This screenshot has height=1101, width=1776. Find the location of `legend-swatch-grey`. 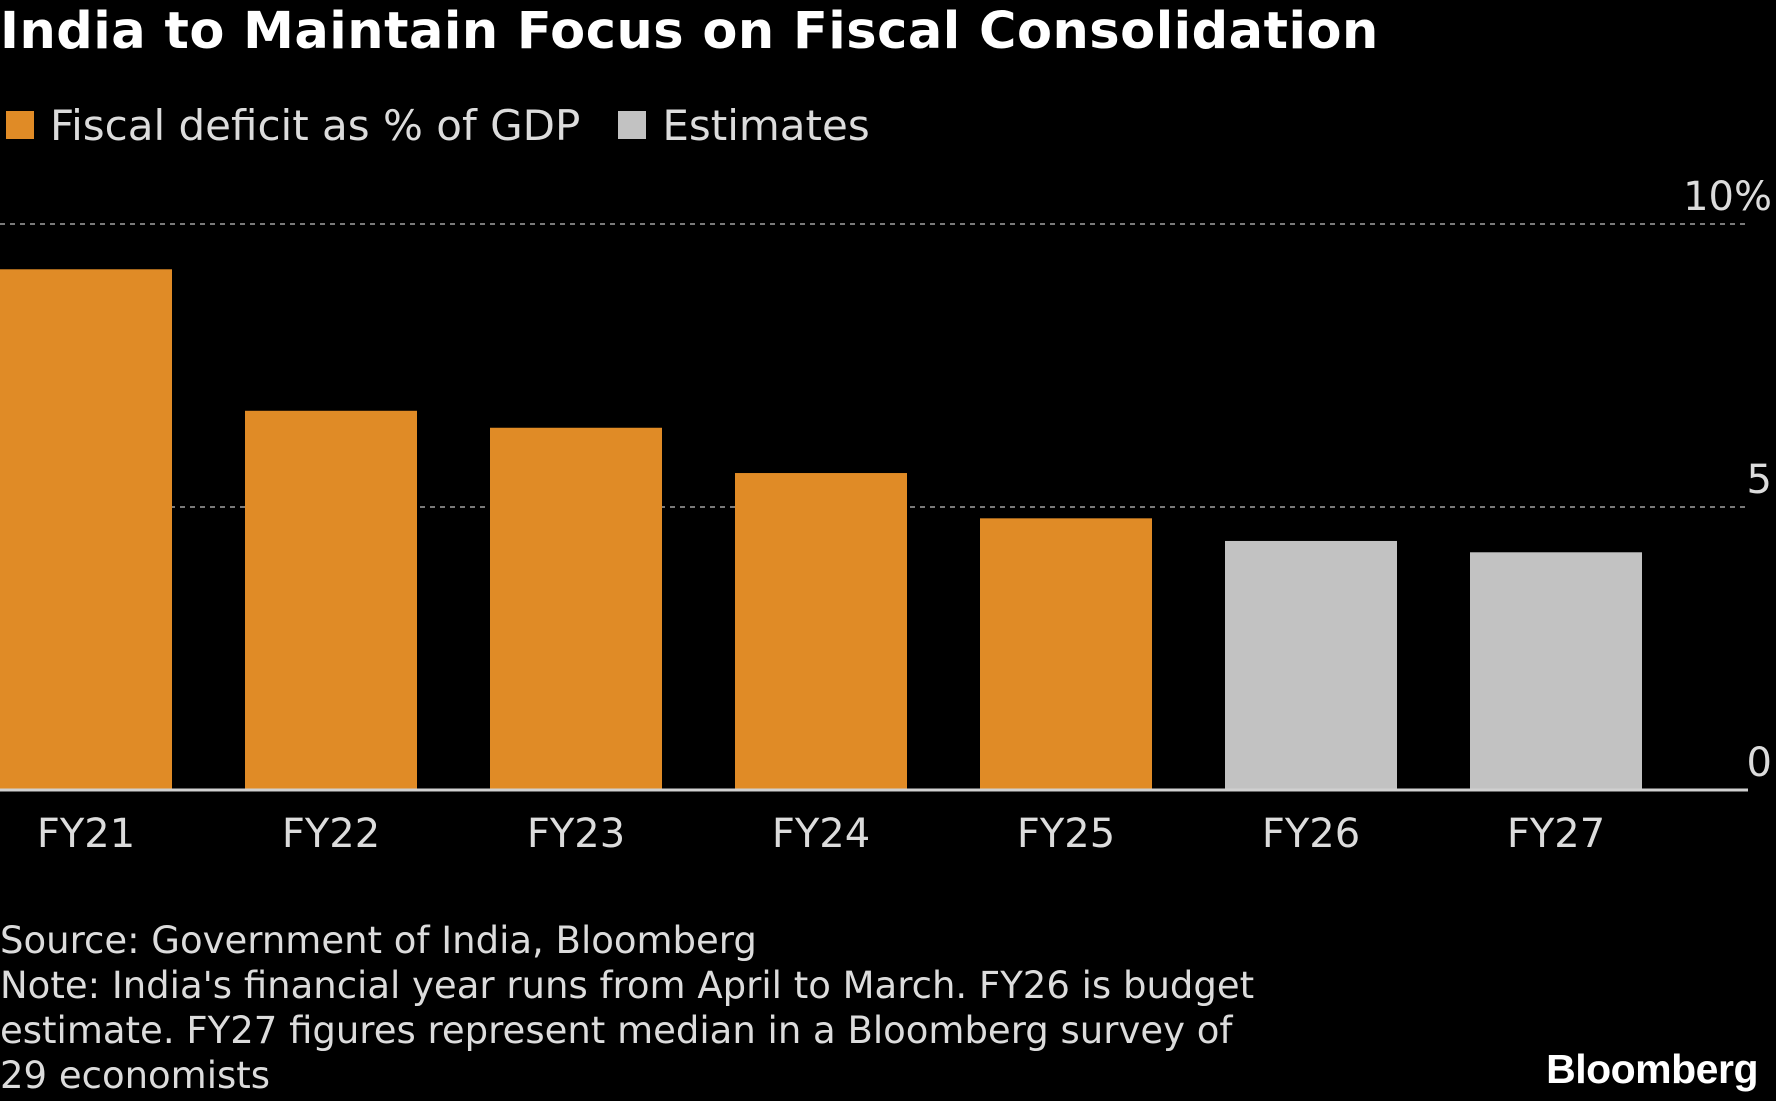

legend-swatch-grey is located at coordinates (632, 125).